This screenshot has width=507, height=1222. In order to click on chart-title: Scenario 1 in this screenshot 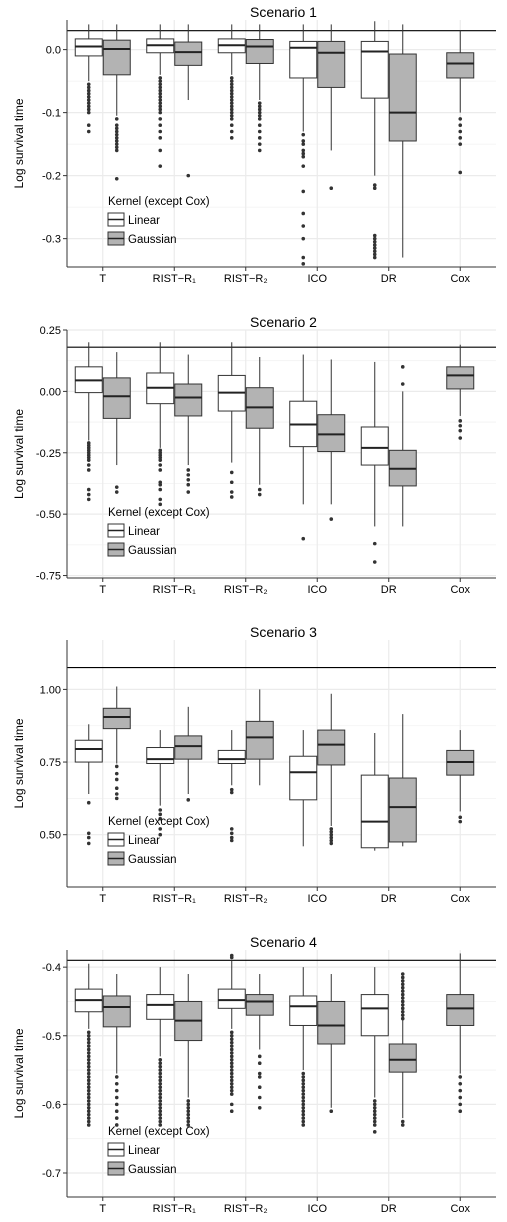, I will do `click(283, 12)`.